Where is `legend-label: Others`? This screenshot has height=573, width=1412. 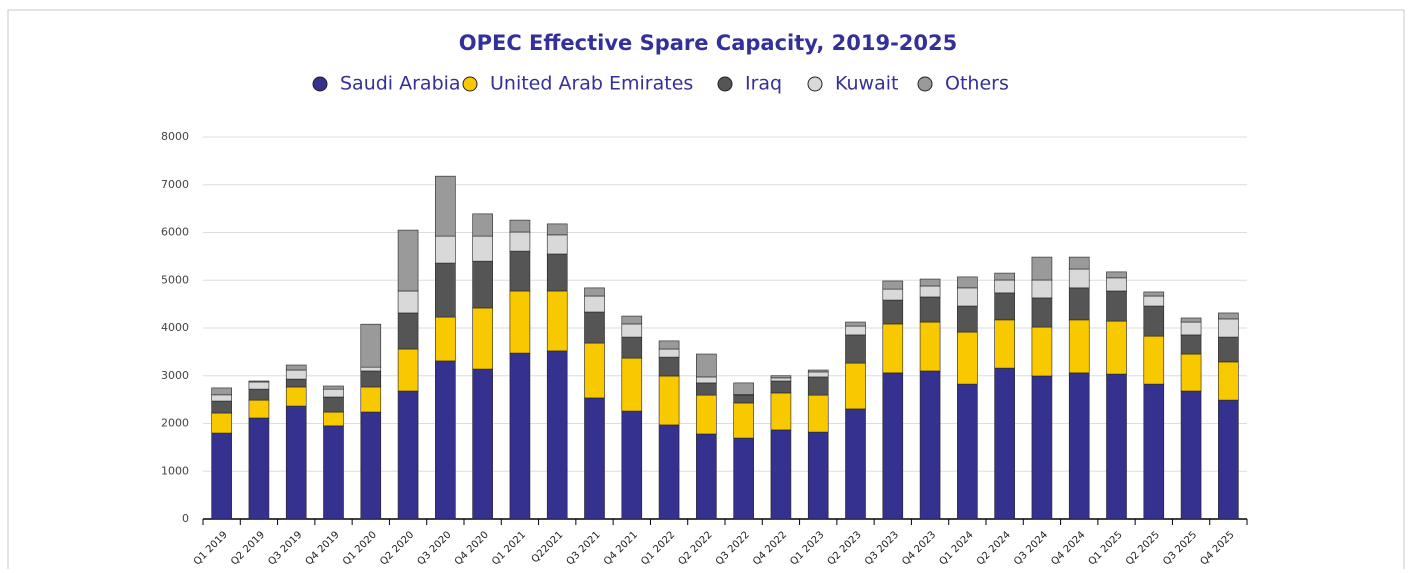 legend-label: Others is located at coordinates (977, 84).